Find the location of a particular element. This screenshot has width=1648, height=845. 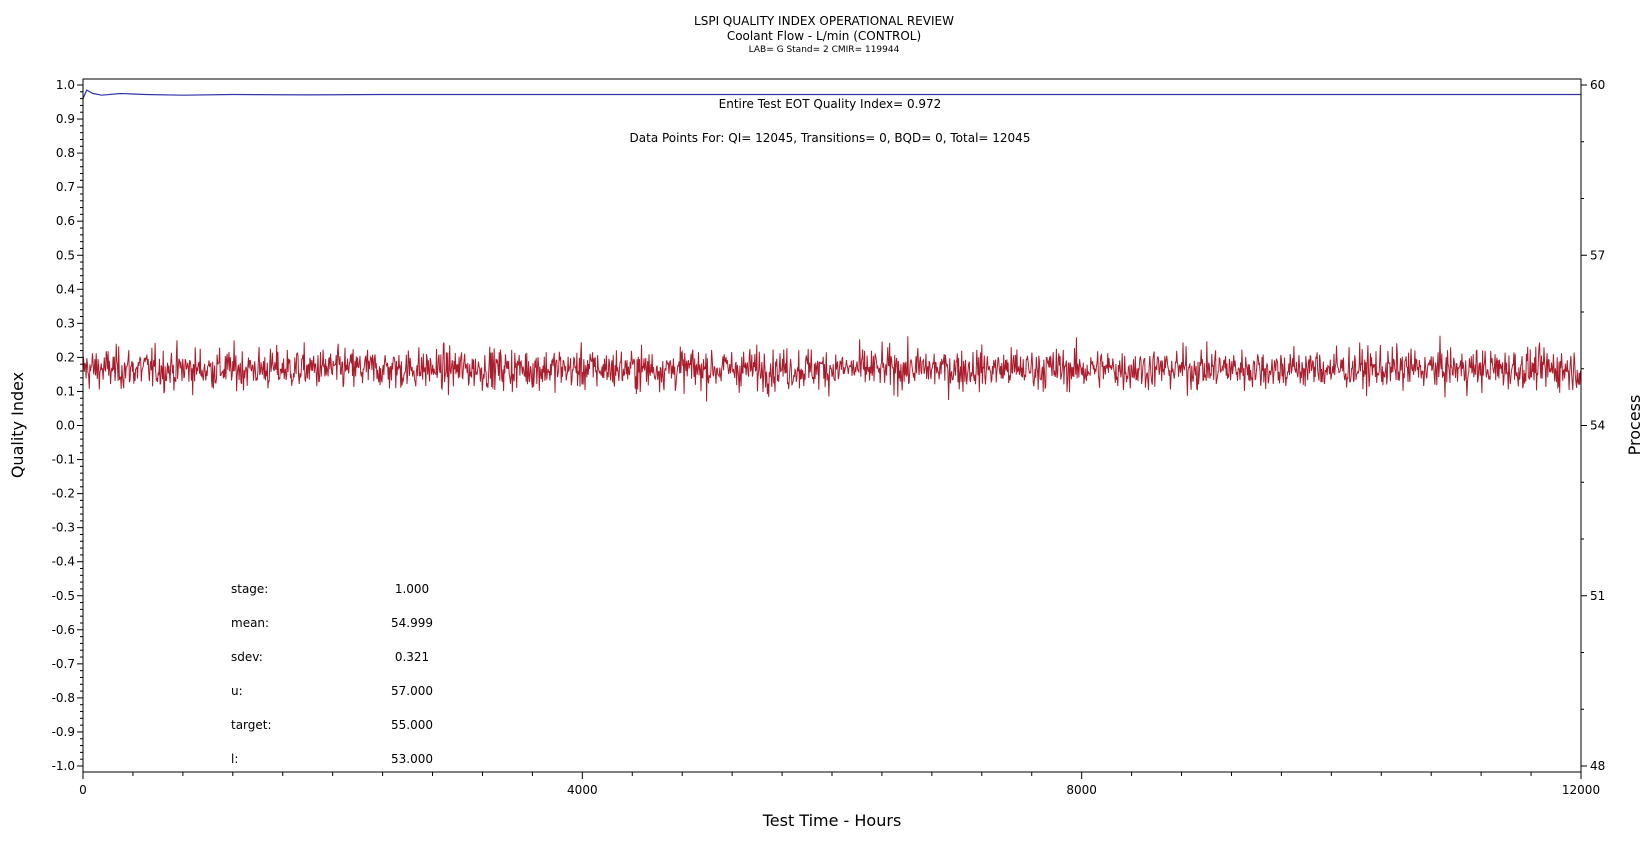

y-tick-label: 0.4 is located at coordinates (65, 289).